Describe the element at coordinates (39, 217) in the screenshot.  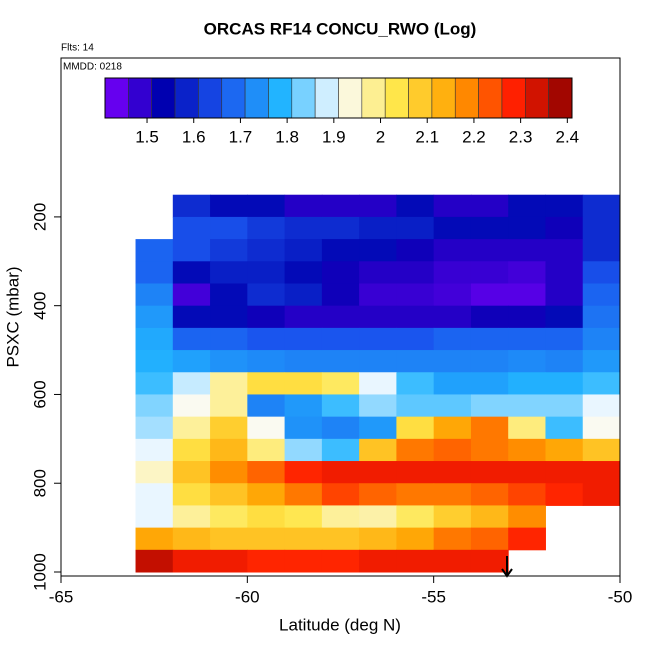
I see `y-tick-label: 200` at that location.